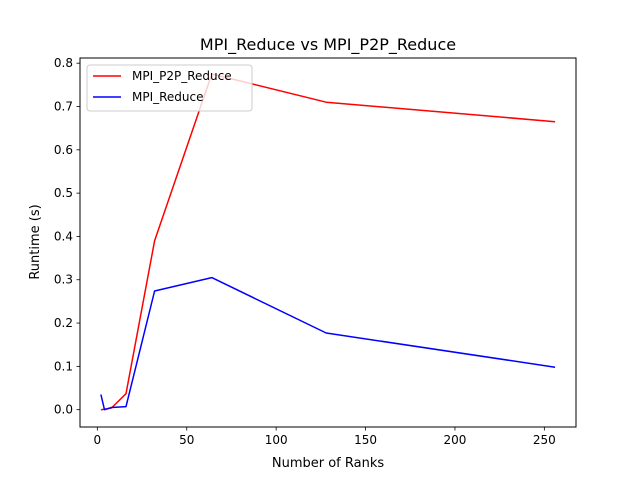 The image size is (640, 480). I want to click on chart-title: MPI_Reduce vs MPI_P2P_Reduce, so click(328, 45).